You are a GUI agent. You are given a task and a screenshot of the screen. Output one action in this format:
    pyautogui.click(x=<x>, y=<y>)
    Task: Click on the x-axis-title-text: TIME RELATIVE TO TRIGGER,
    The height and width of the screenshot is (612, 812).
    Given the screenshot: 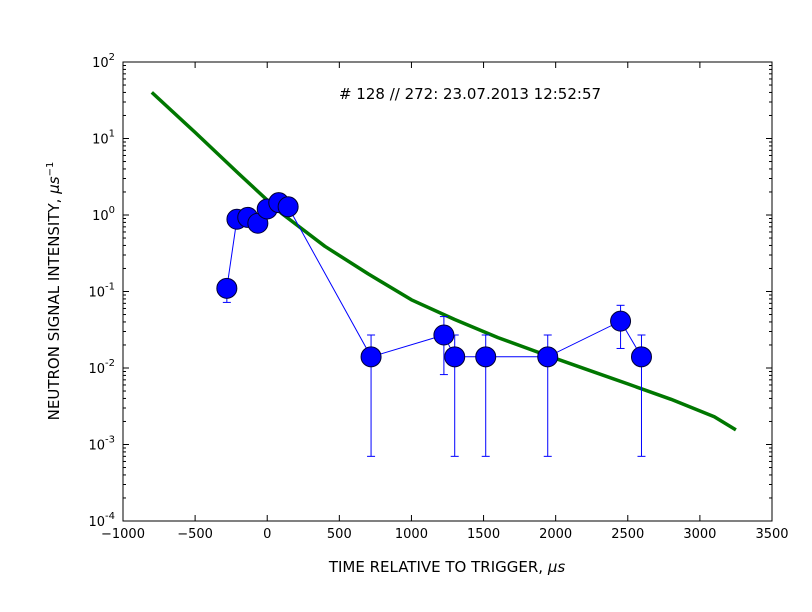 What is the action you would take?
    pyautogui.click(x=438, y=567)
    